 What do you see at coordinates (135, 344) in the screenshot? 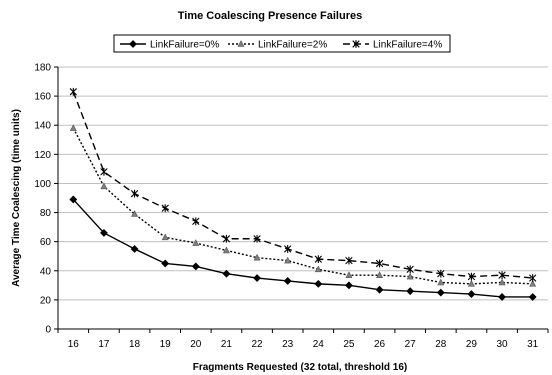
I see `x-tick-label: 18` at bounding box center [135, 344].